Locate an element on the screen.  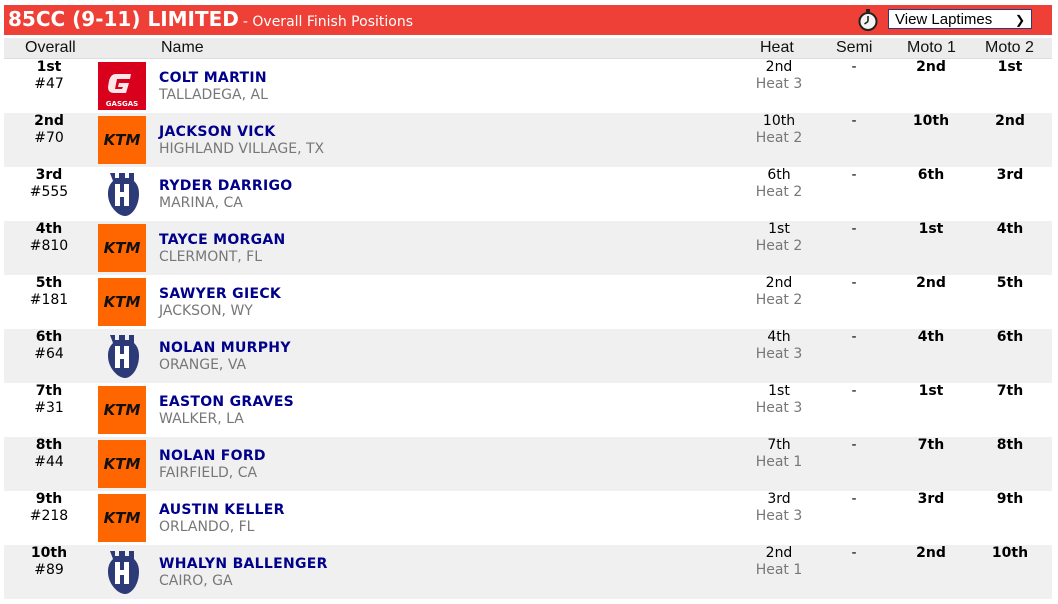
svg-text: GASGAS is located at coordinates (122, 104).